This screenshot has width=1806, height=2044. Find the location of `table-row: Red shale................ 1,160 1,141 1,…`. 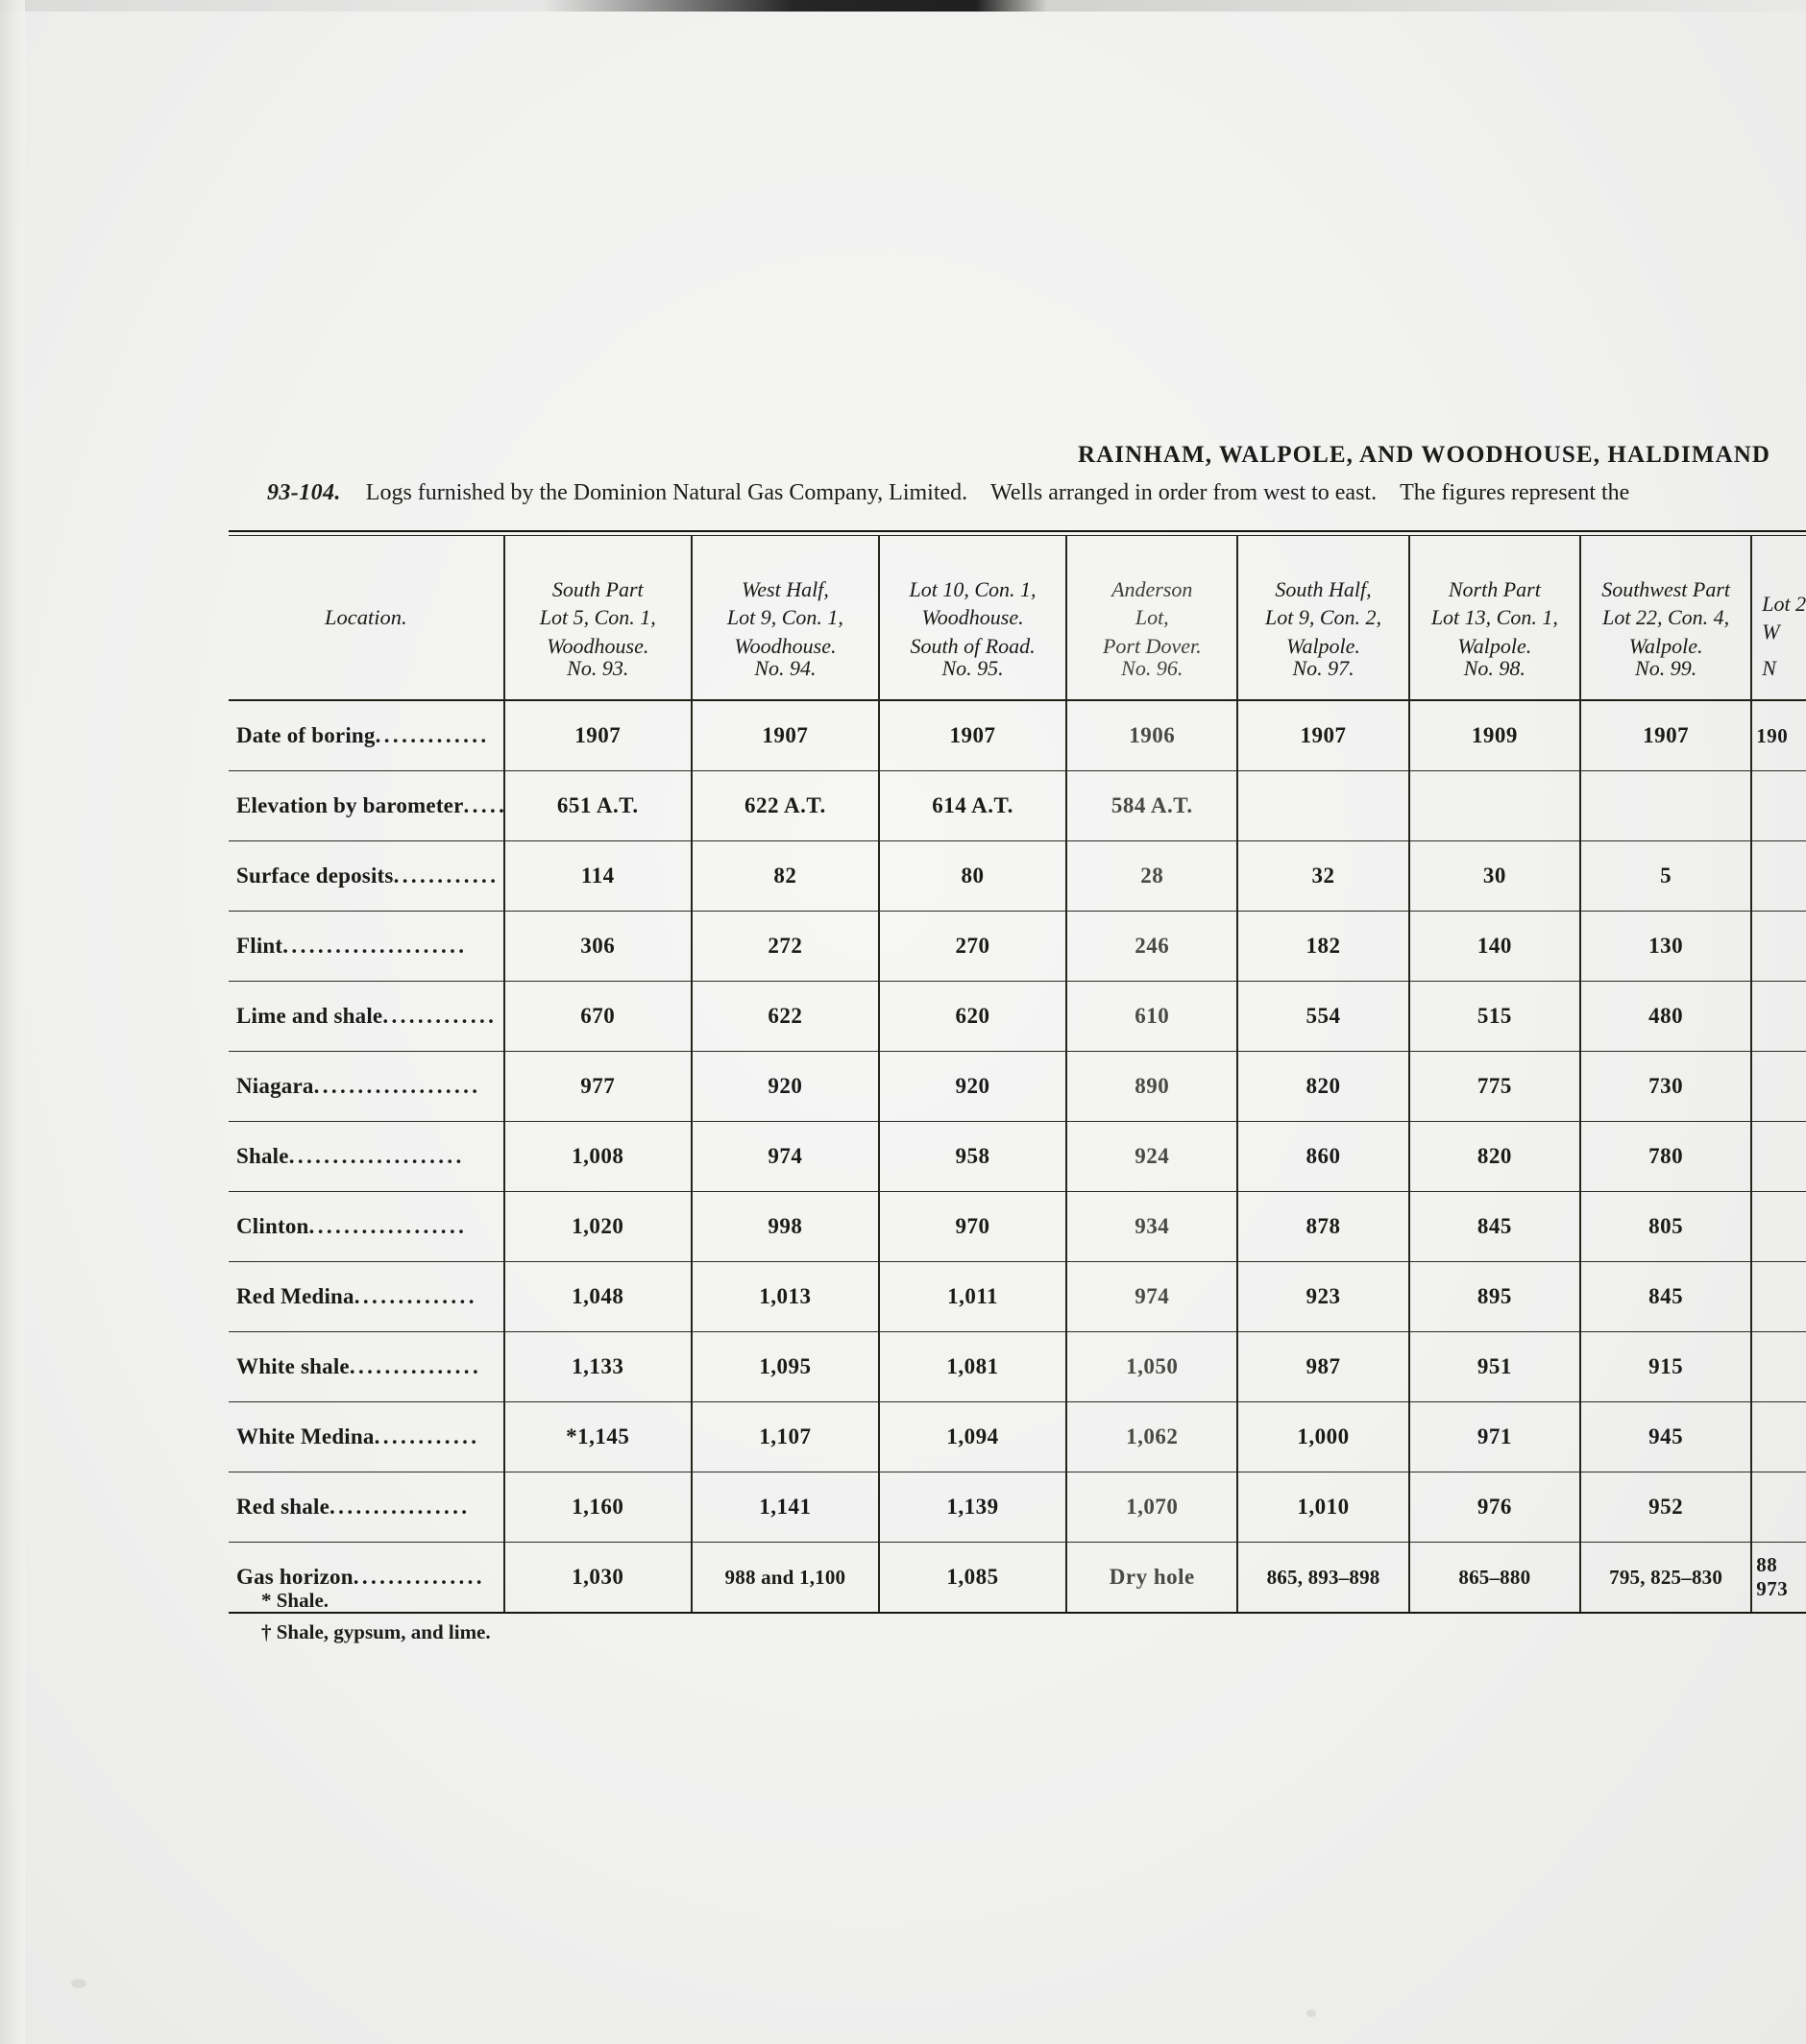

table-row: Red shale................ 1,160 1,141 1,… is located at coordinates (1017, 1507).